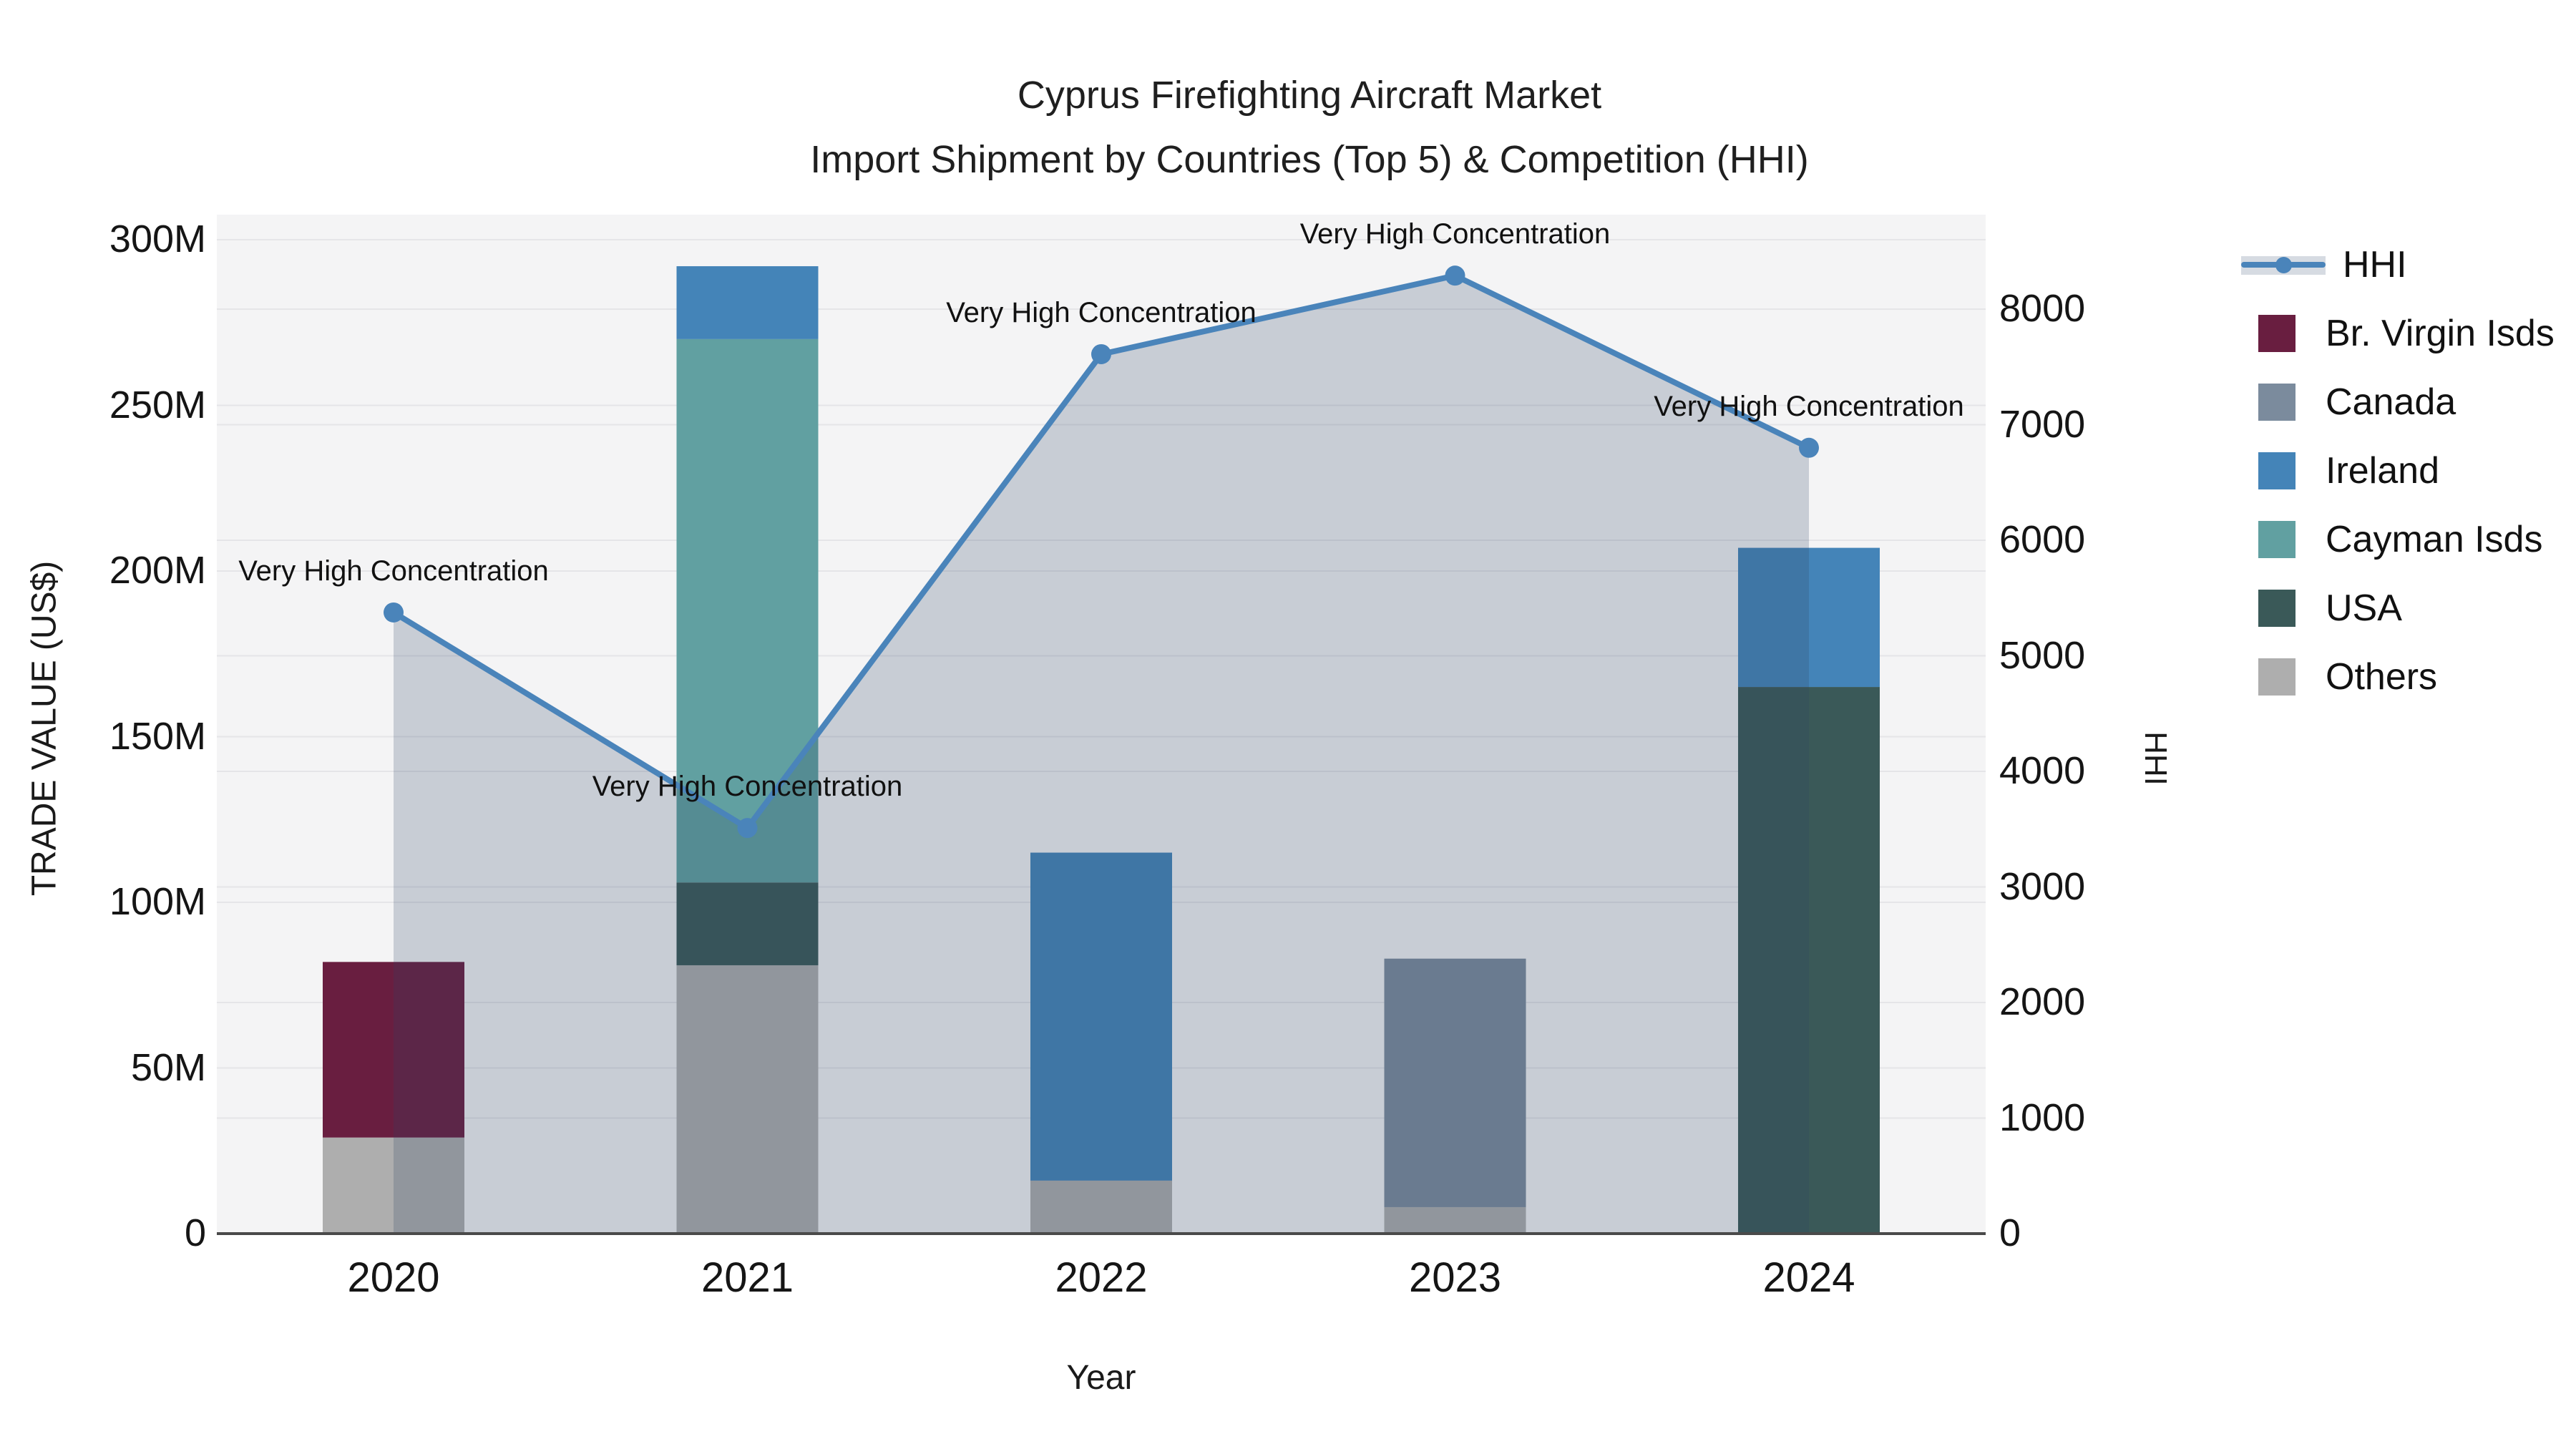  Describe the element at coordinates (1101, 1207) in the screenshot. I see `bar-segment-2022-others` at that location.